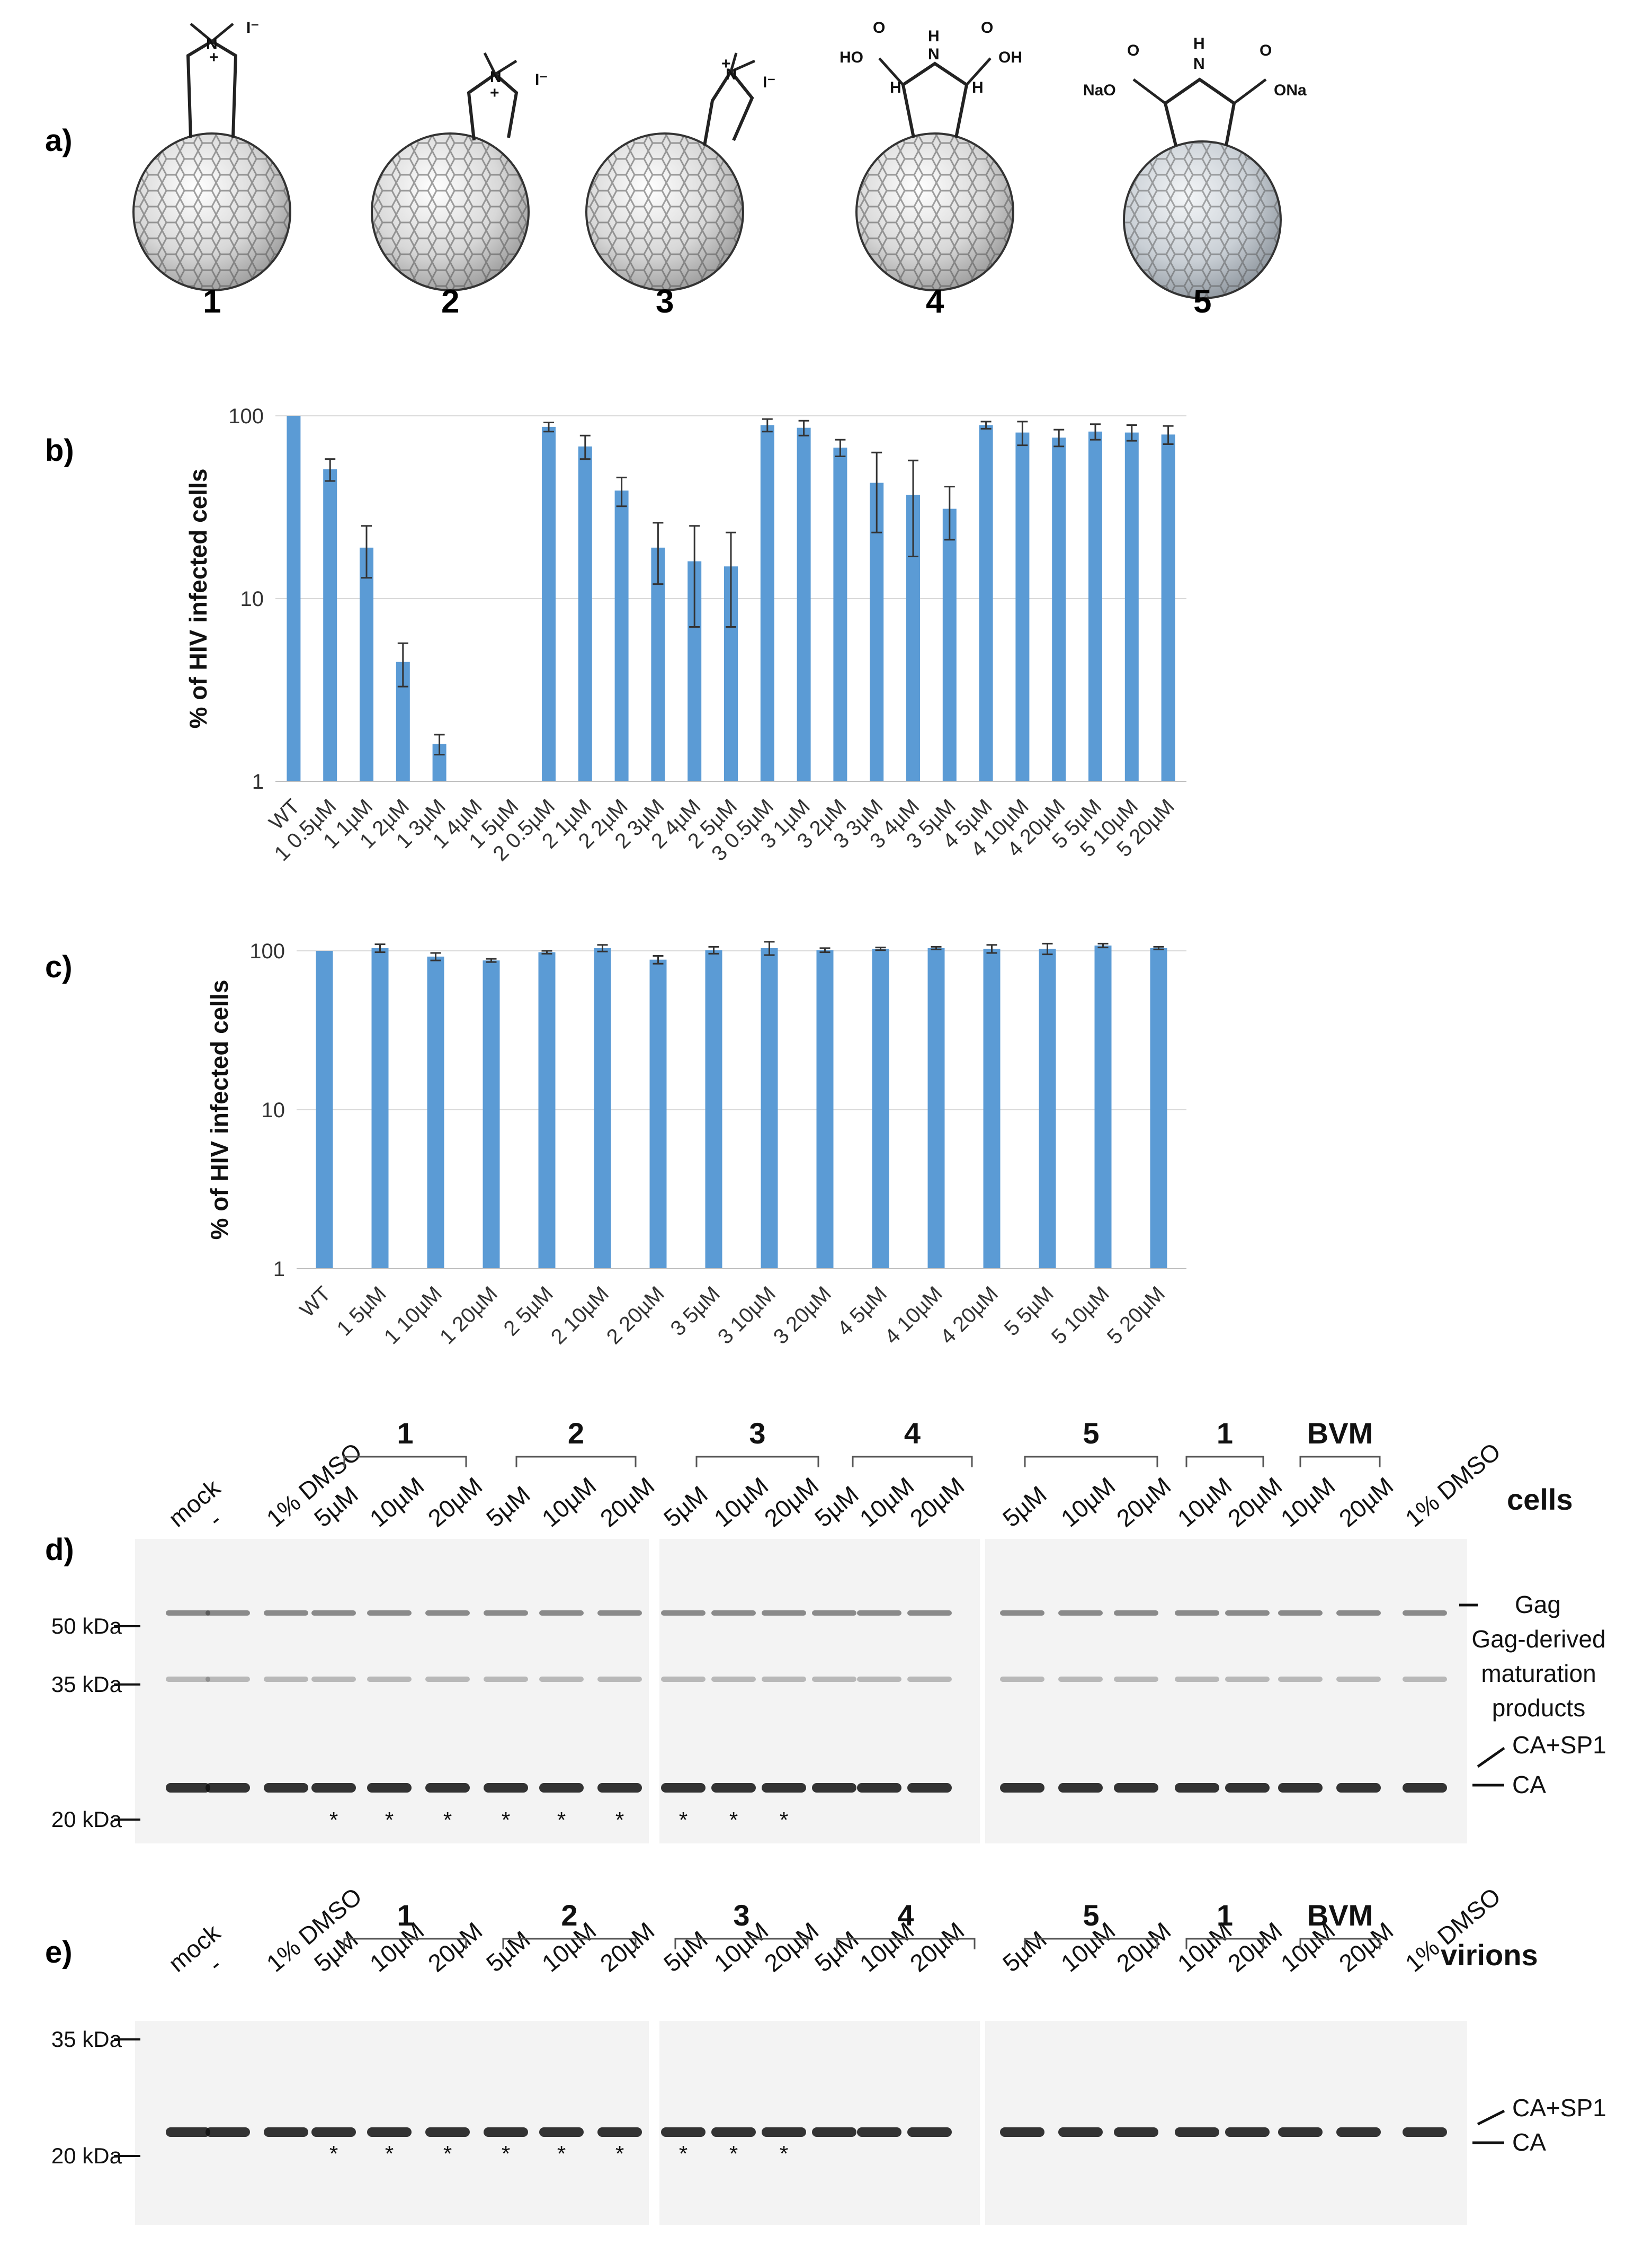 This screenshot has height=2246, width=1652. What do you see at coordinates (469, 1315) in the screenshot?
I see `x-tick-label: 1 20µM` at bounding box center [469, 1315].